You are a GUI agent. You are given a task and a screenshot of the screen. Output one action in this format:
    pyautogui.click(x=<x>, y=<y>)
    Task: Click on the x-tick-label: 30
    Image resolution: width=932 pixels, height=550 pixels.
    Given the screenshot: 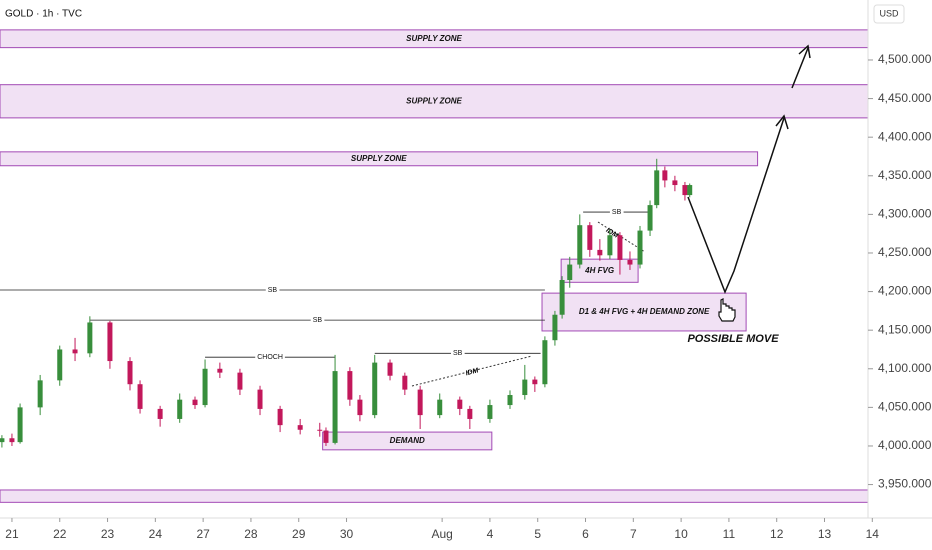 What is the action you would take?
    pyautogui.click(x=347, y=534)
    